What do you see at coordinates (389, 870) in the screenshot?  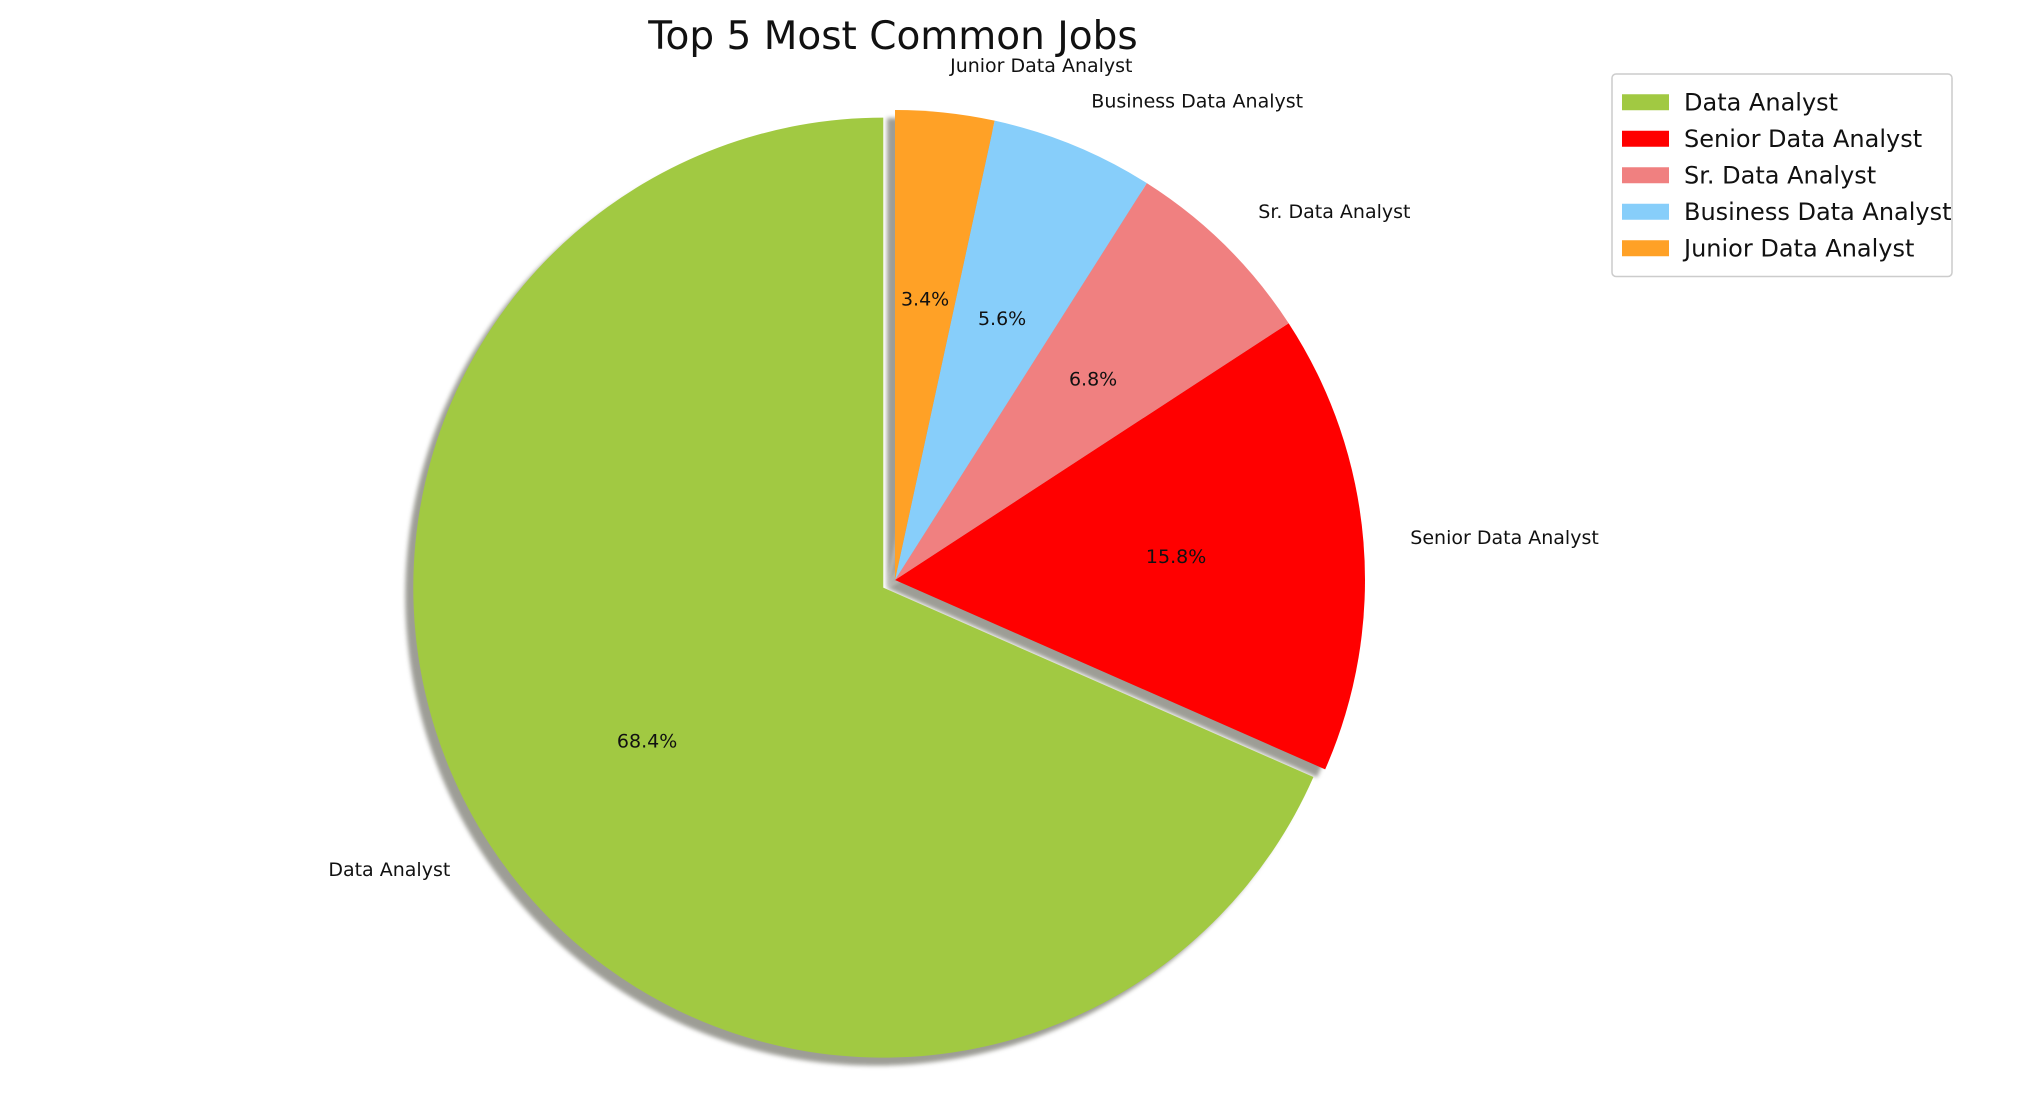 I see `slice-label-data-analyst: Data Analyst` at bounding box center [389, 870].